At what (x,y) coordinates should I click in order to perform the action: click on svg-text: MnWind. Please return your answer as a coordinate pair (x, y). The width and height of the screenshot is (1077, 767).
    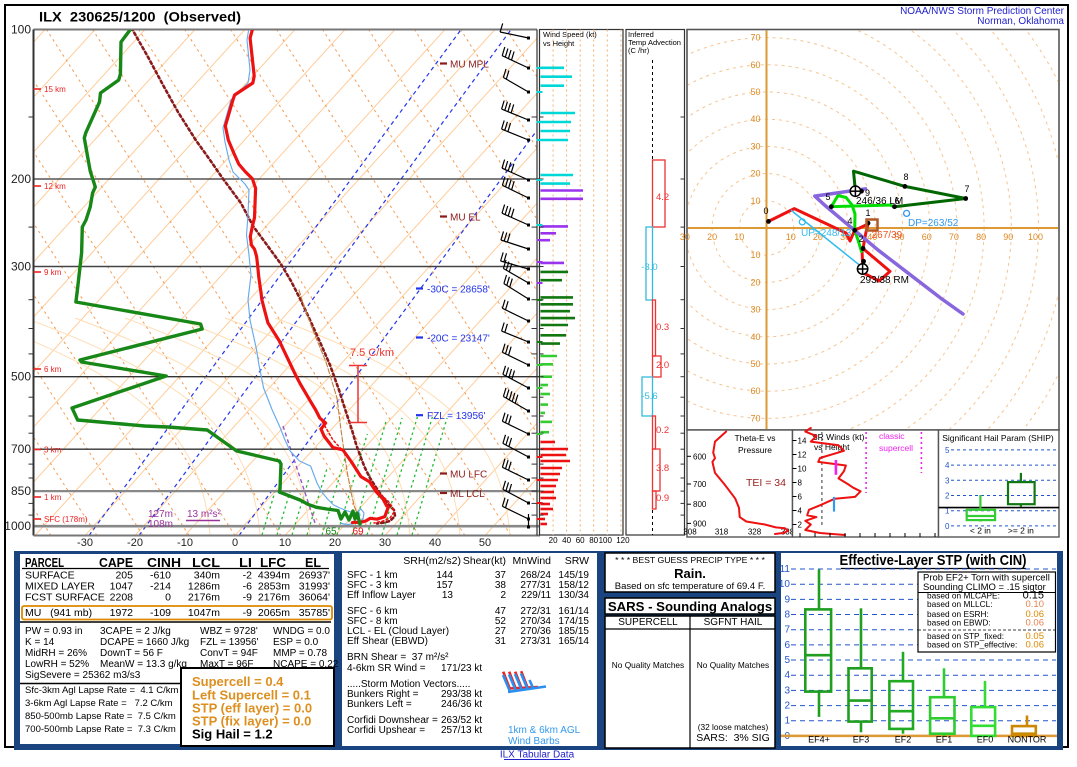
    Looking at the image, I should click on (531, 561).